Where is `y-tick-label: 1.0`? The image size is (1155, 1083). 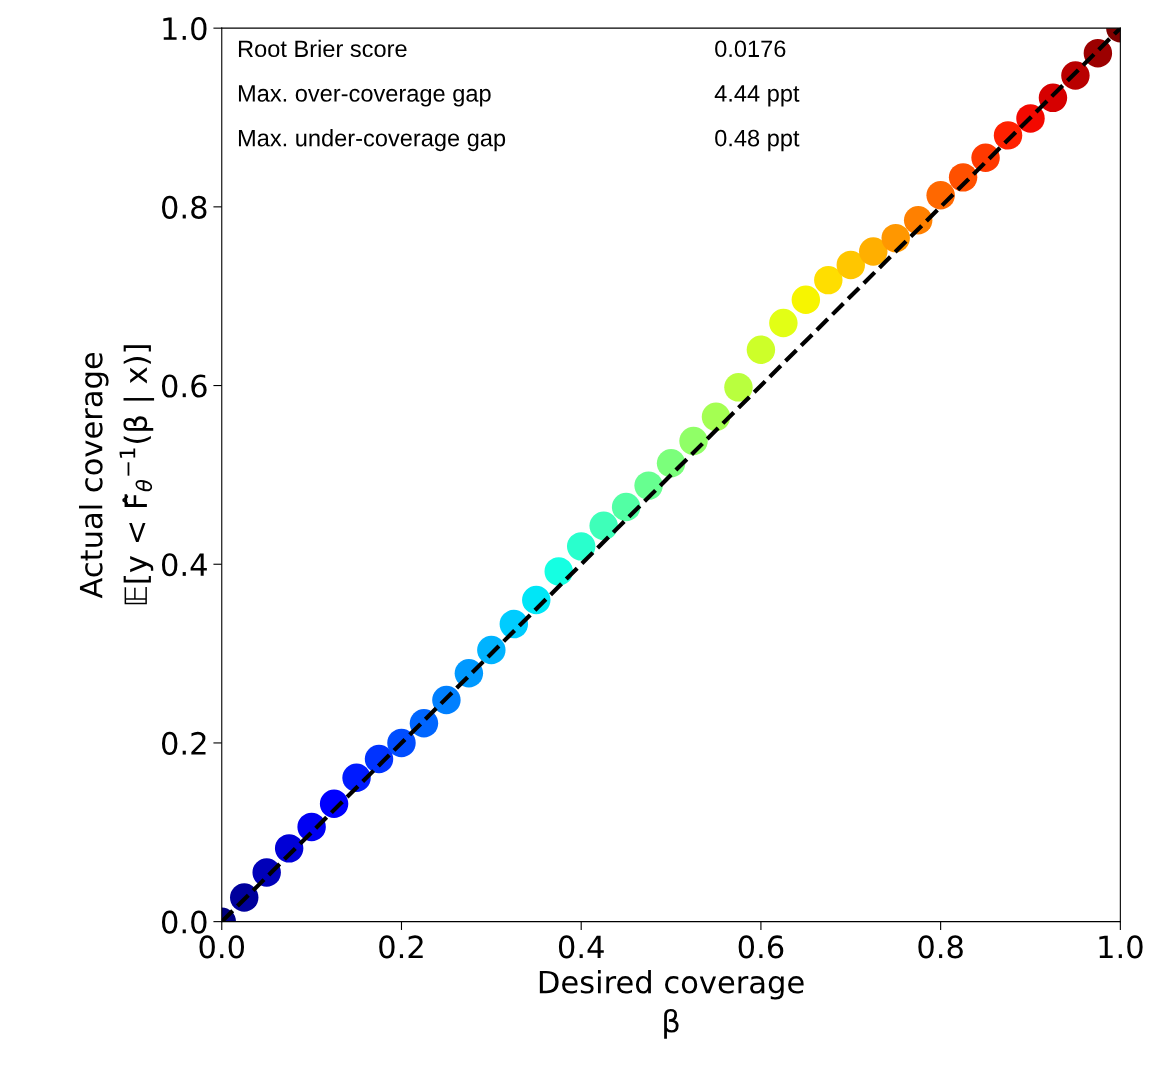
y-tick-label: 1.0 is located at coordinates (185, 29).